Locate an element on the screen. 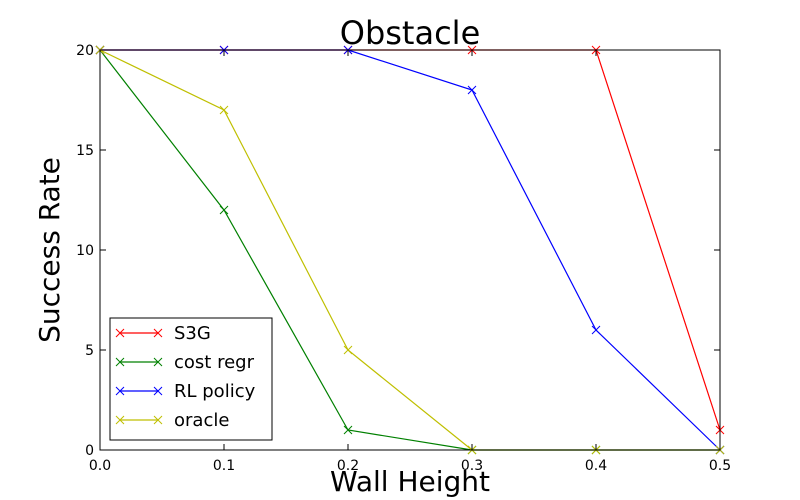  legend-item: RL policy is located at coordinates (185, 391).